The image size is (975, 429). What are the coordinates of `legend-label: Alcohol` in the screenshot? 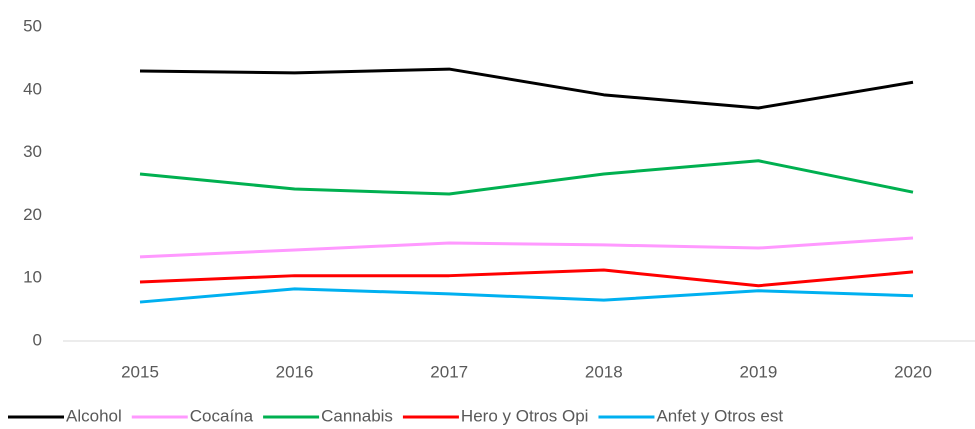 It's located at (94, 415).